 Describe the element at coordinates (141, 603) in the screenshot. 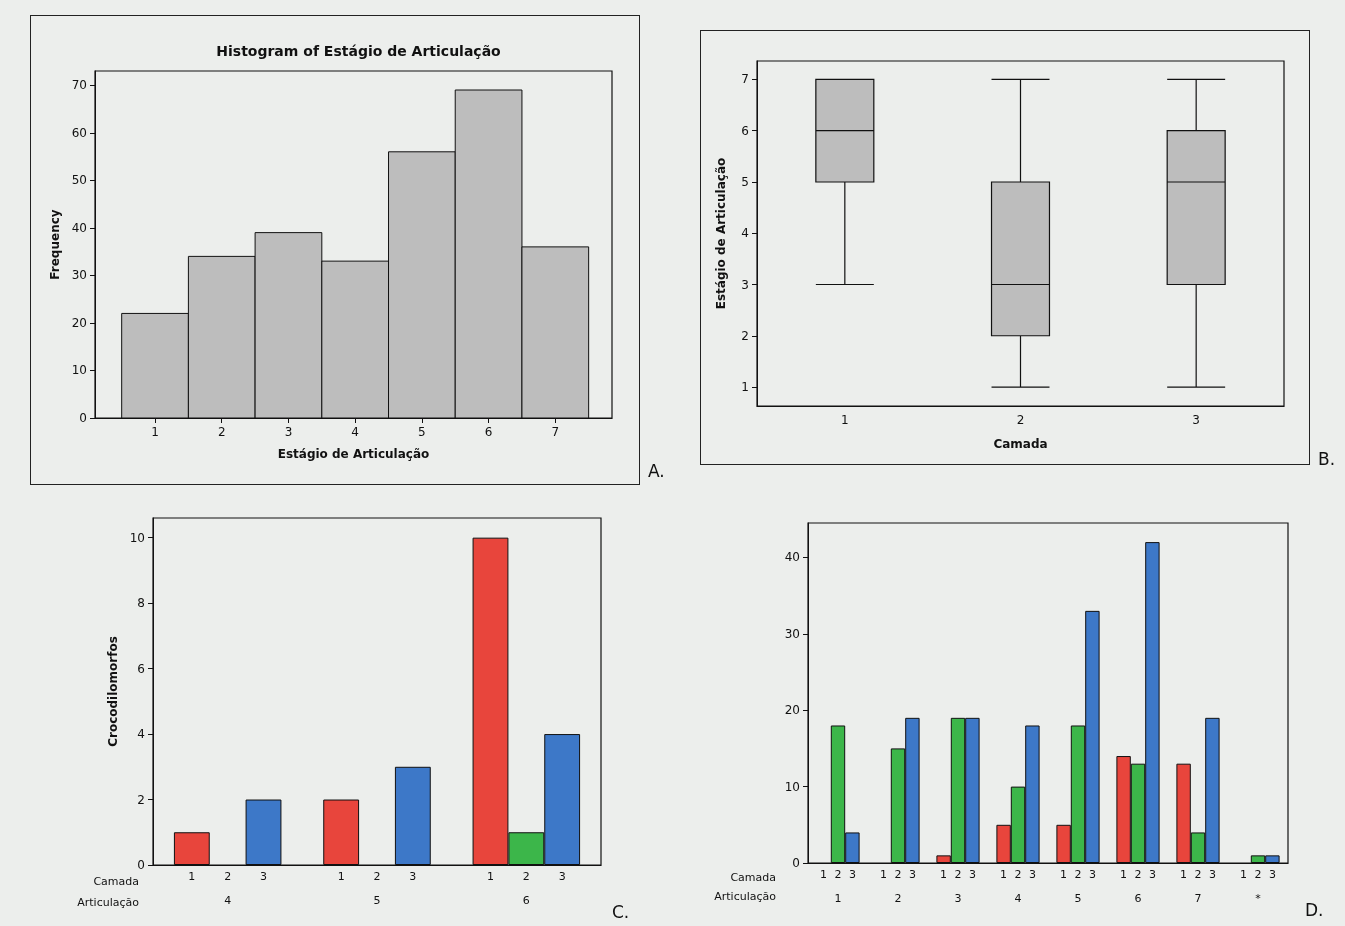

I see `y-tick-label: 8` at that location.